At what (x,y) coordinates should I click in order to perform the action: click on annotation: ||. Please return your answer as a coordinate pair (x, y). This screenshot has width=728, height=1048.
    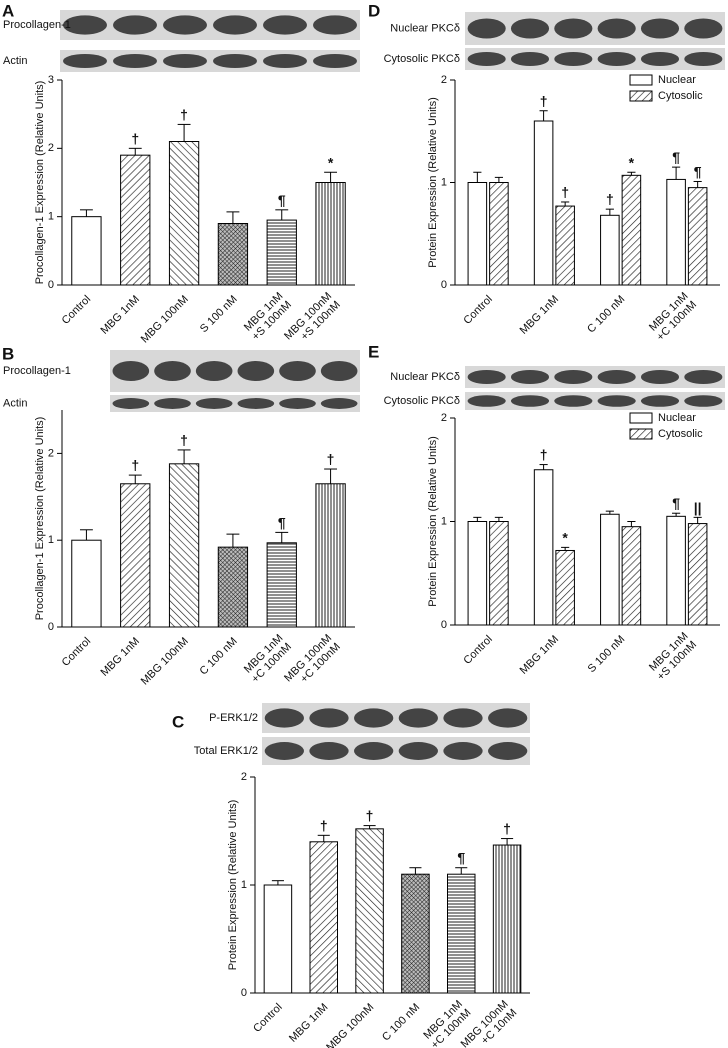
    Looking at the image, I should click on (698, 507).